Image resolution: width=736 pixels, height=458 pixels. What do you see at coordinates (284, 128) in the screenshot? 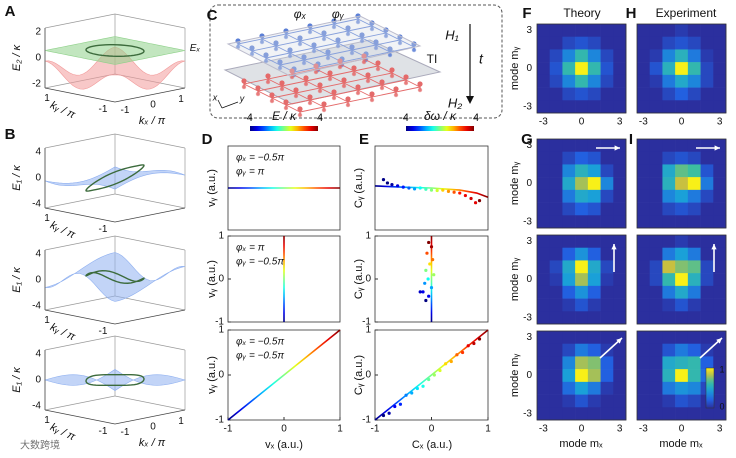
I see `colorbar` at bounding box center [284, 128].